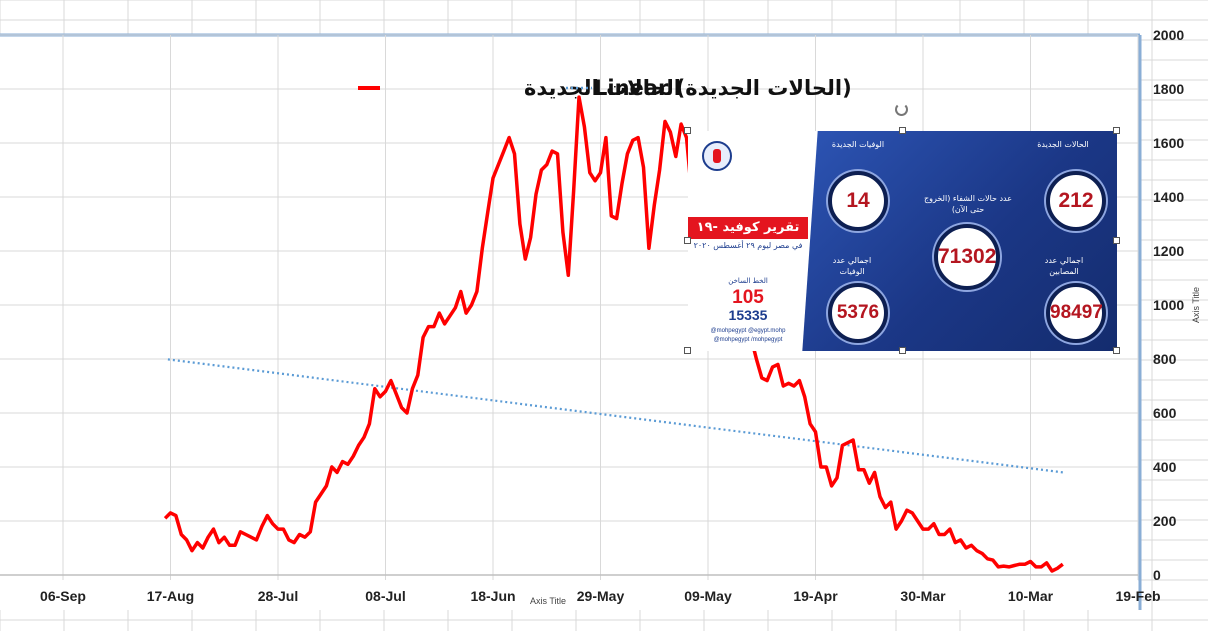 Image resolution: width=1208 pixels, height=631 pixels. Describe the element at coordinates (852, 266) in the screenshot. I see `total-deaths-label: اجمالي عدد الوفيات` at that location.